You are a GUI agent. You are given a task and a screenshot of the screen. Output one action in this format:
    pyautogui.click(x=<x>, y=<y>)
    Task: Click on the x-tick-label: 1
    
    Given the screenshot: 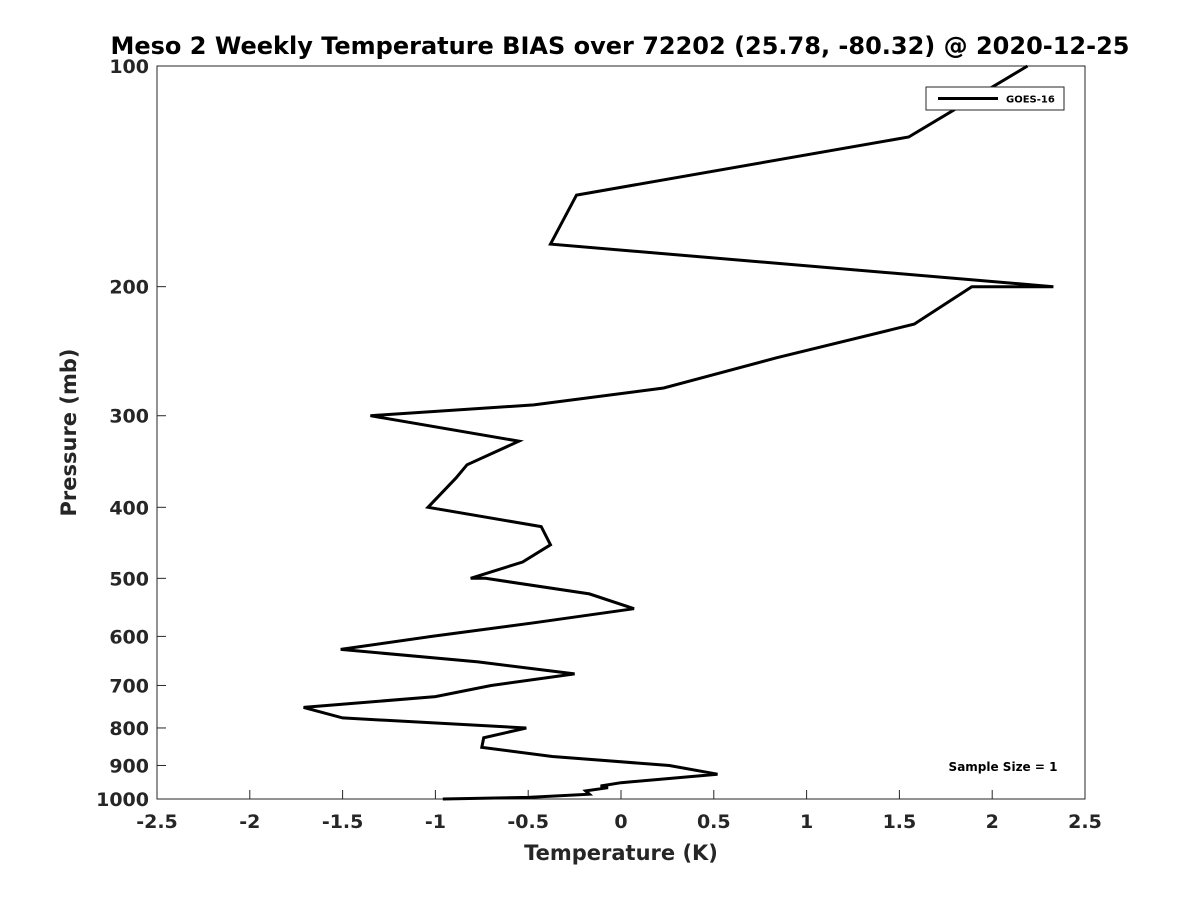 What is the action you would take?
    pyautogui.click(x=806, y=822)
    